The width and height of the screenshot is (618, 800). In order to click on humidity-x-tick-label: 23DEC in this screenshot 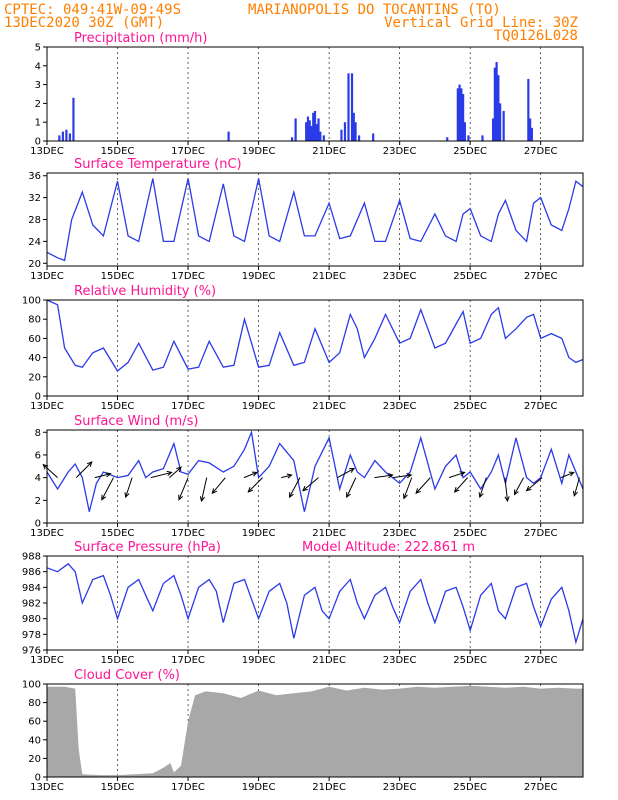, I will do `click(400, 406)`.